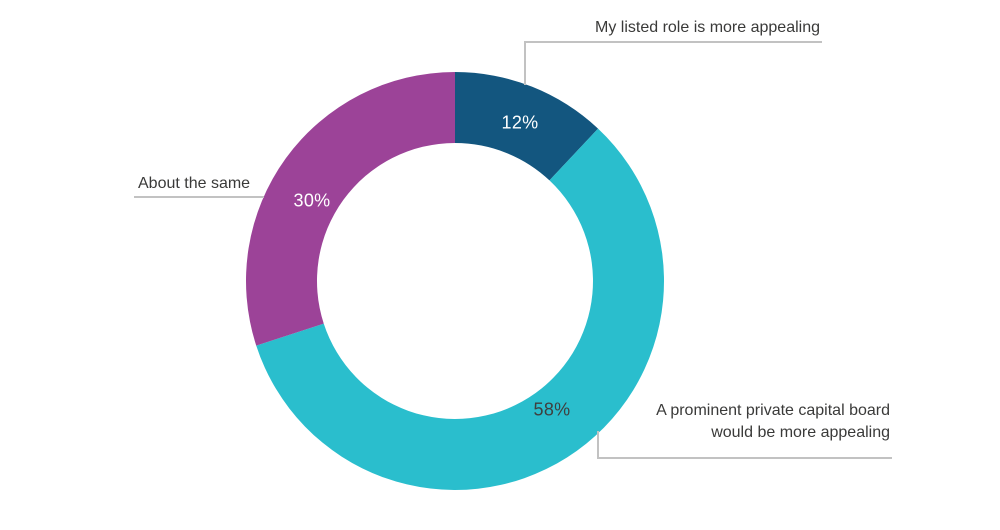 This screenshot has height=530, width=1000. I want to click on callout-label-about-same: About the same, so click(194, 183).